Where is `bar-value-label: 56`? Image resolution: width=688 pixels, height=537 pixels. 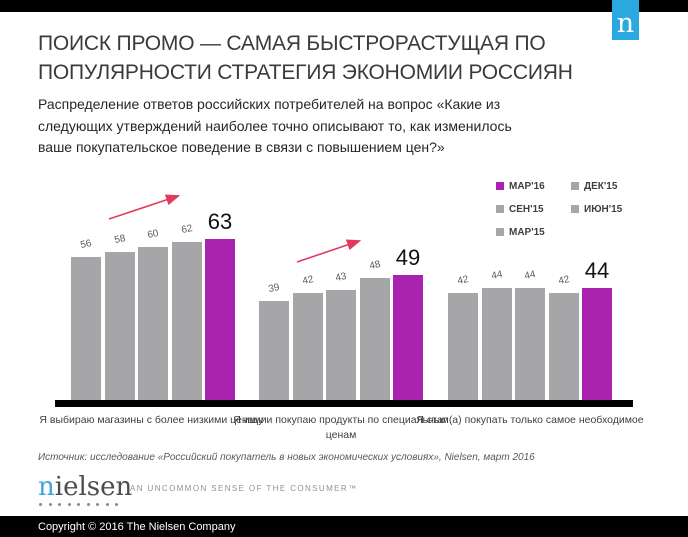 bar-value-label: 56 is located at coordinates (86, 245).